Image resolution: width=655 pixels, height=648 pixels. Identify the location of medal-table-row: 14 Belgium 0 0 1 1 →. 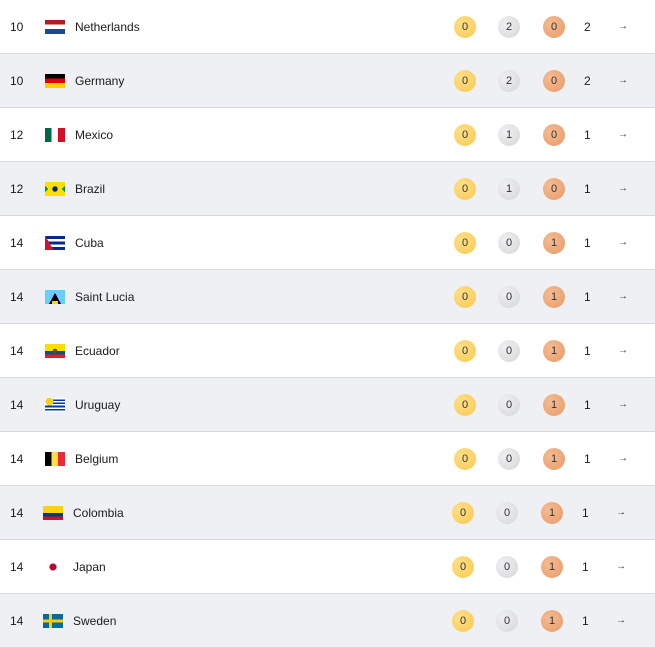
(327, 459).